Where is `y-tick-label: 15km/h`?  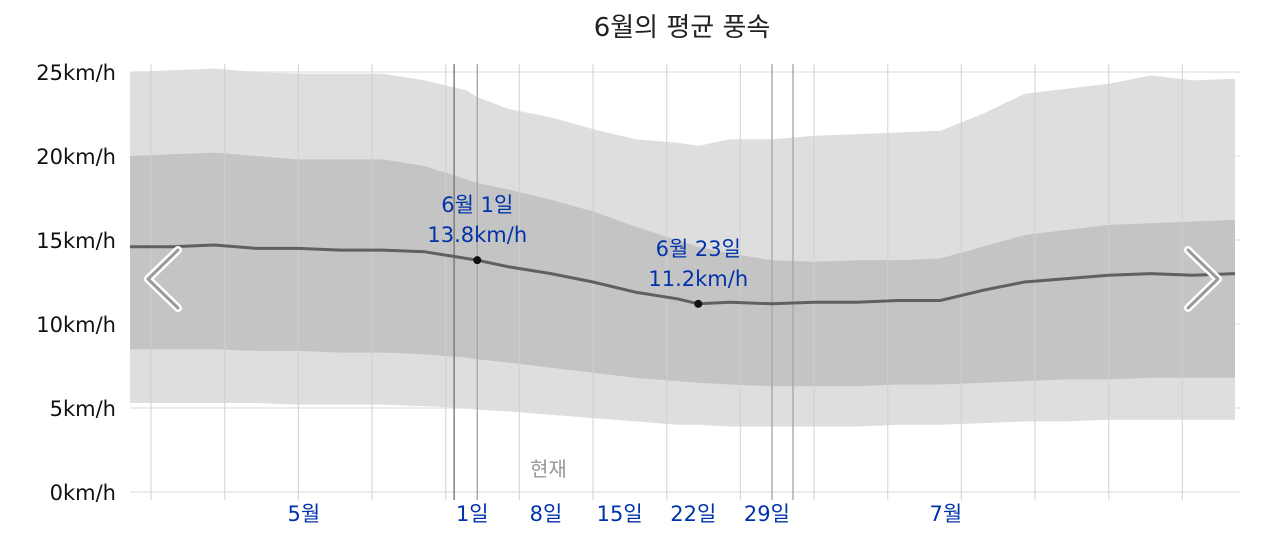 y-tick-label: 15km/h is located at coordinates (76, 241).